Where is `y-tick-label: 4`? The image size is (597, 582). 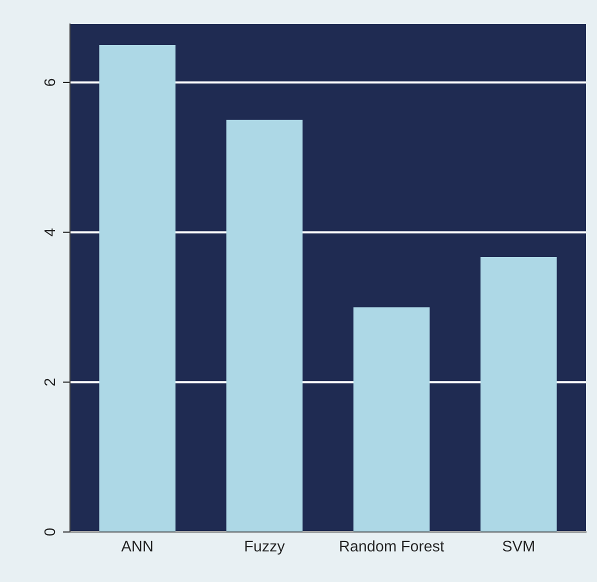
y-tick-label: 4 is located at coordinates (50, 232).